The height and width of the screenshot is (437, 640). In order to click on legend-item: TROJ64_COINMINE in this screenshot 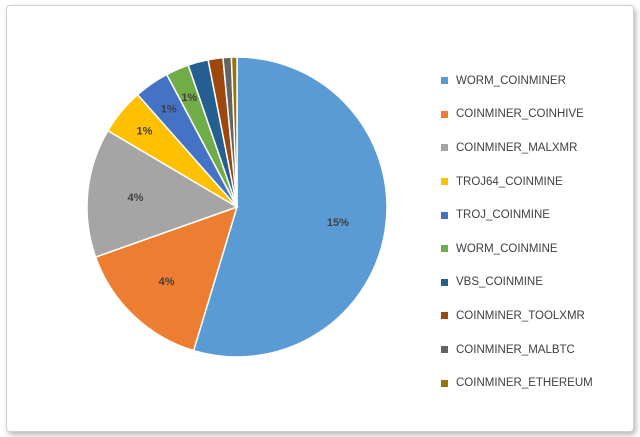, I will do `click(536, 182)`.